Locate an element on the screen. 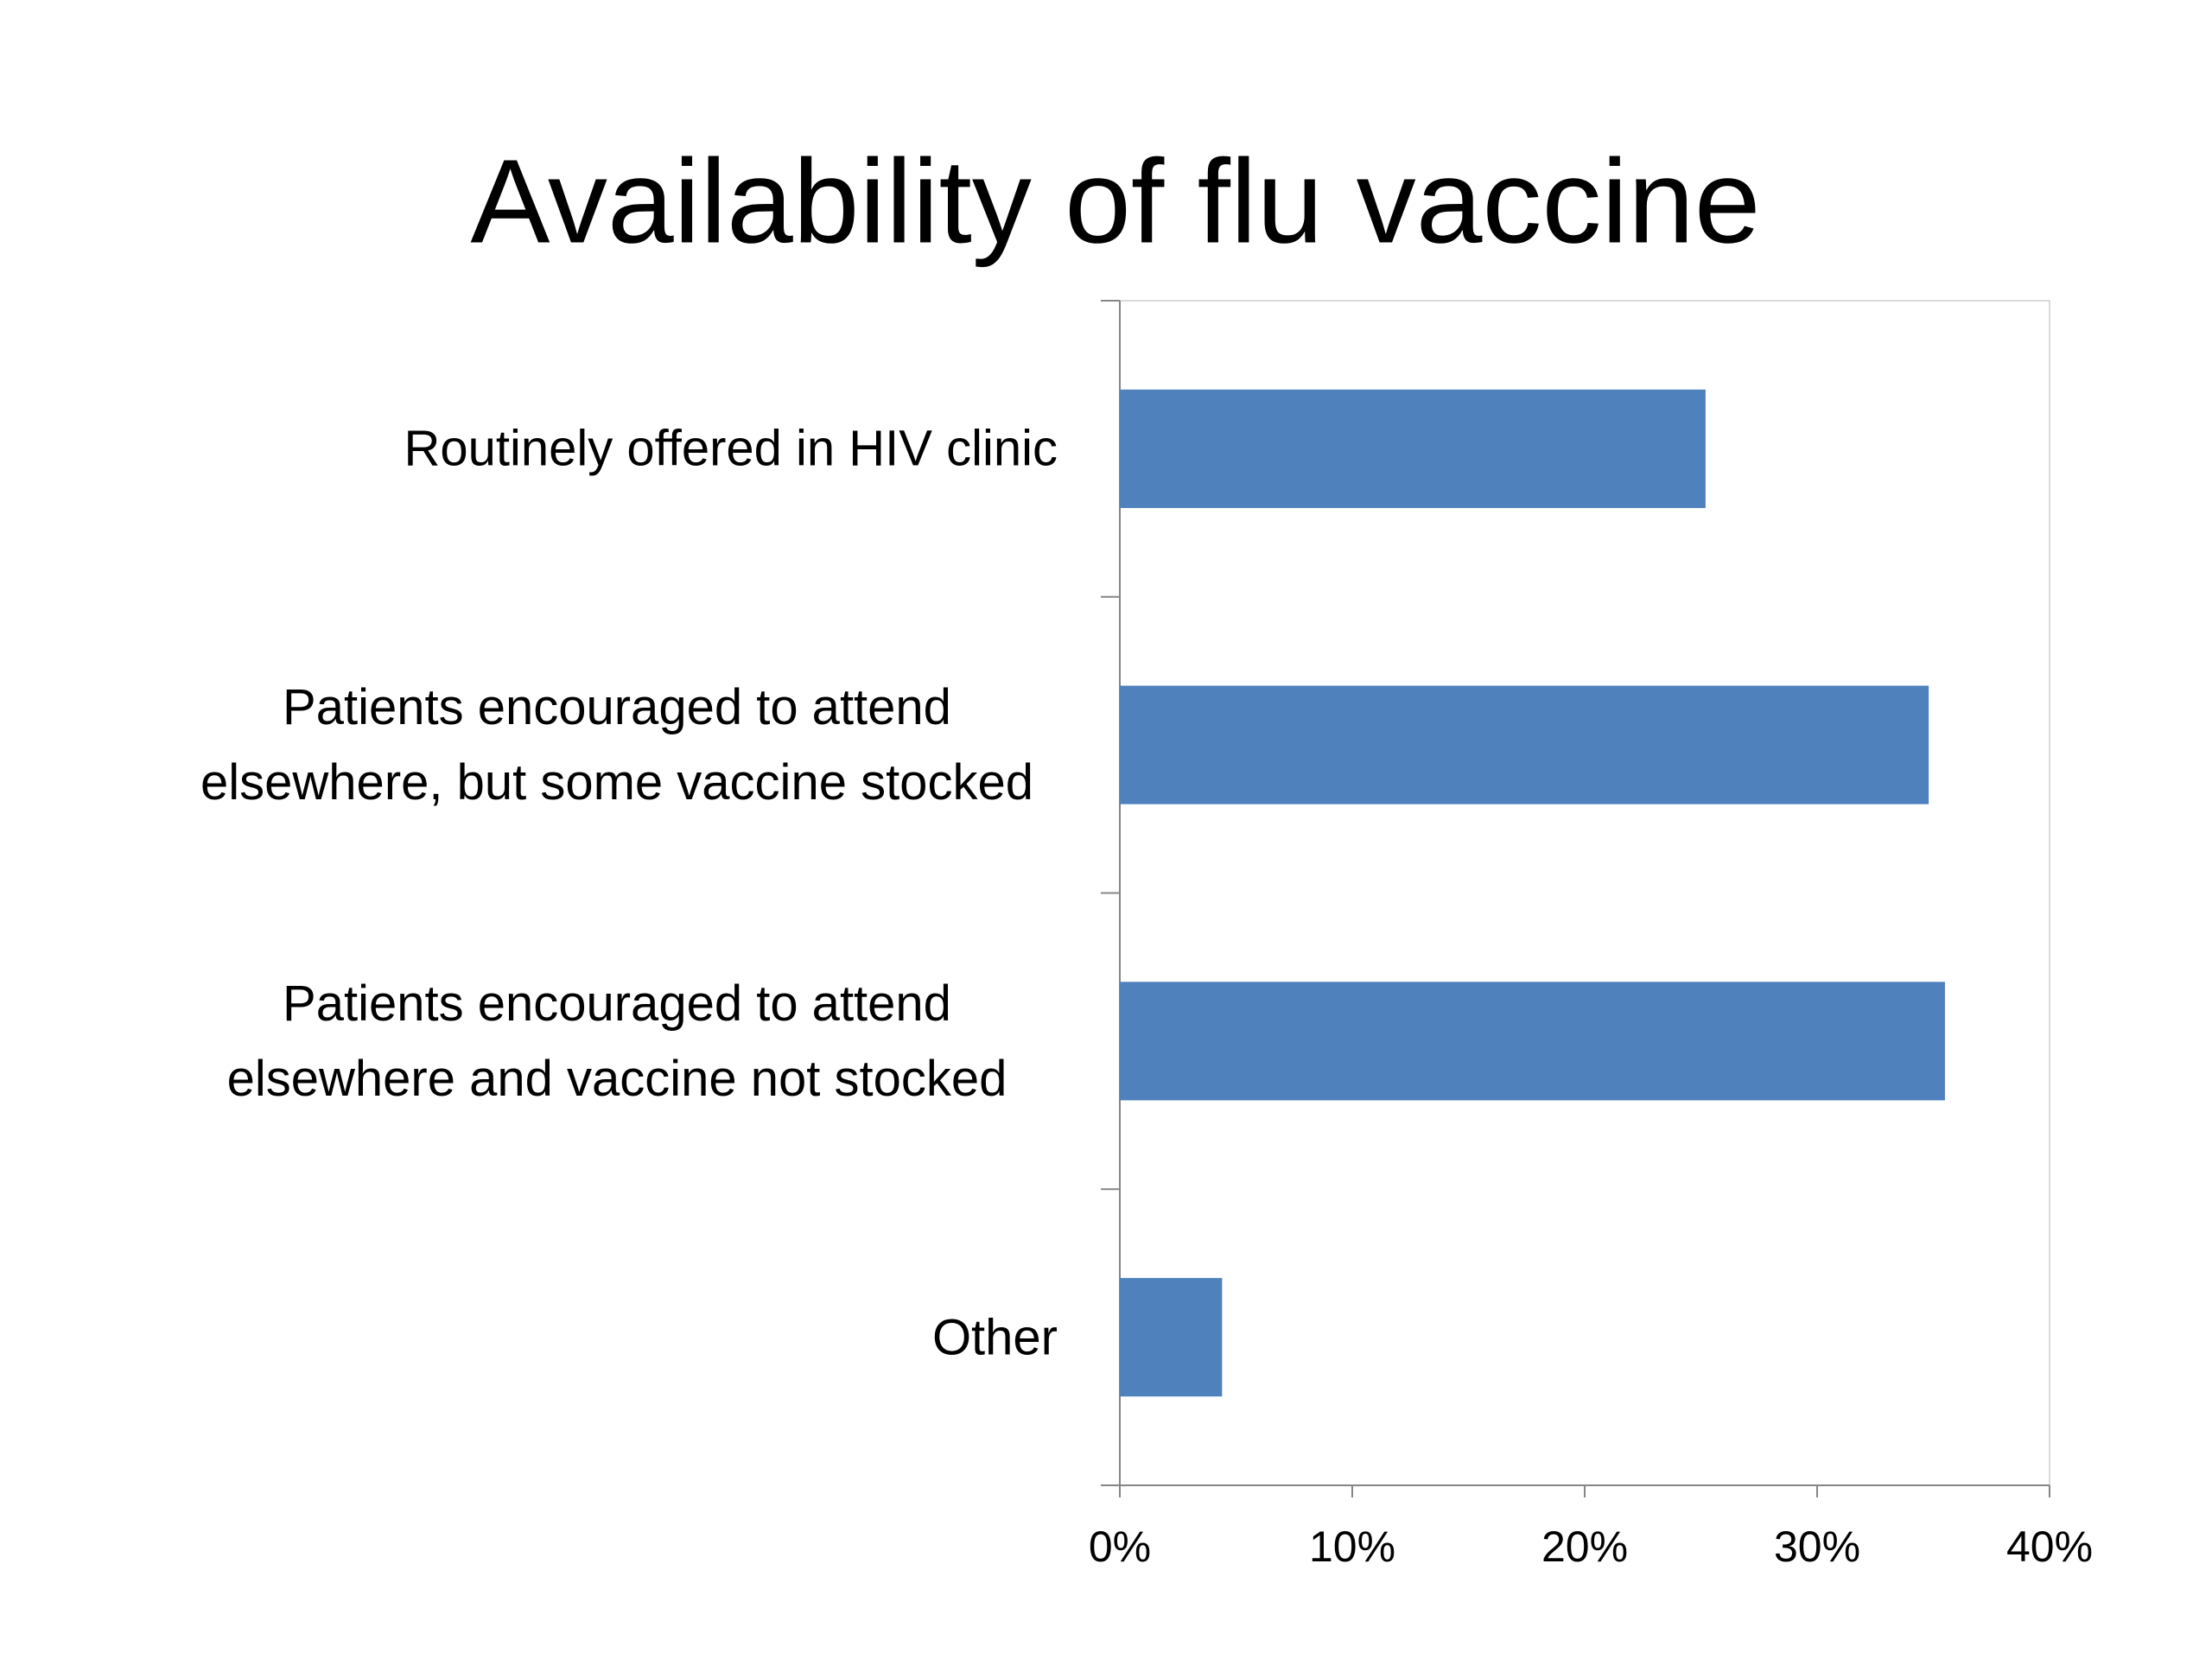 Image resolution: width=2212 pixels, height=1659 pixels. y-tick-label: Other is located at coordinates (994, 1337).